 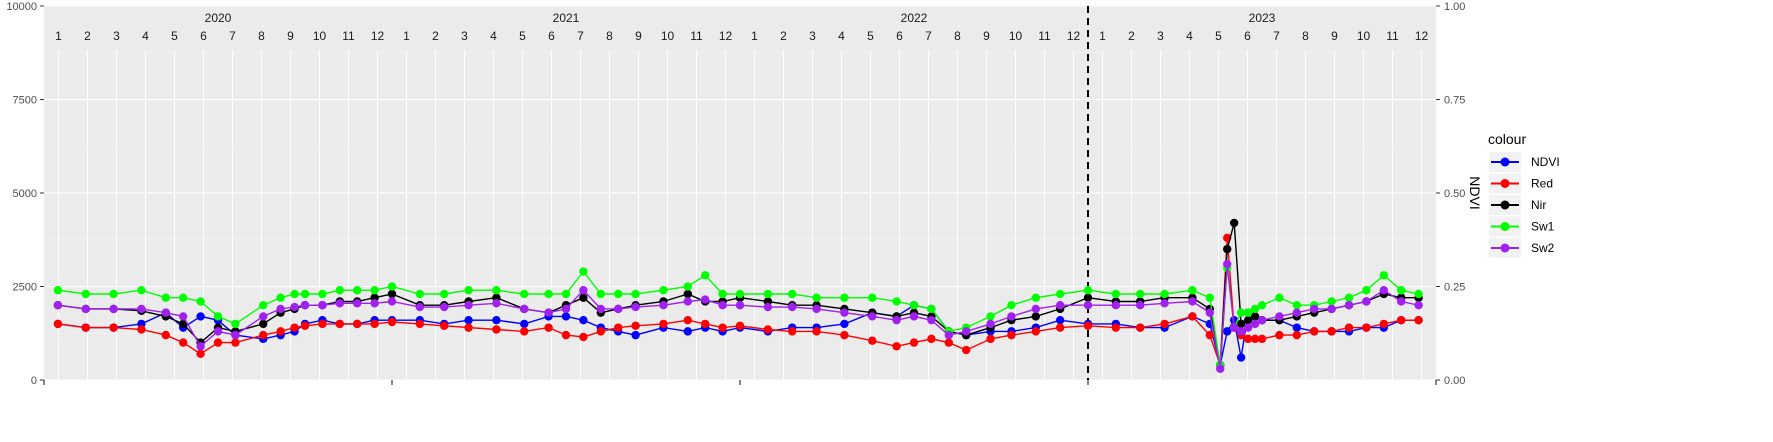 I want to click on legend: colour NDVI Red Nir Sw1 Sw2, so click(x=1524, y=194).